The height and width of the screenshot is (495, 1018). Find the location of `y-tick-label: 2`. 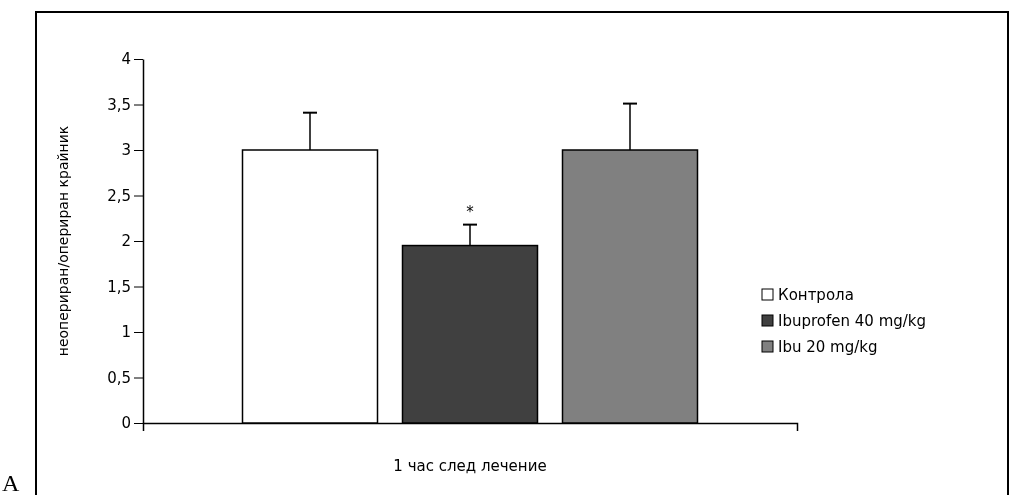

y-tick-label: 2 is located at coordinates (126, 241).